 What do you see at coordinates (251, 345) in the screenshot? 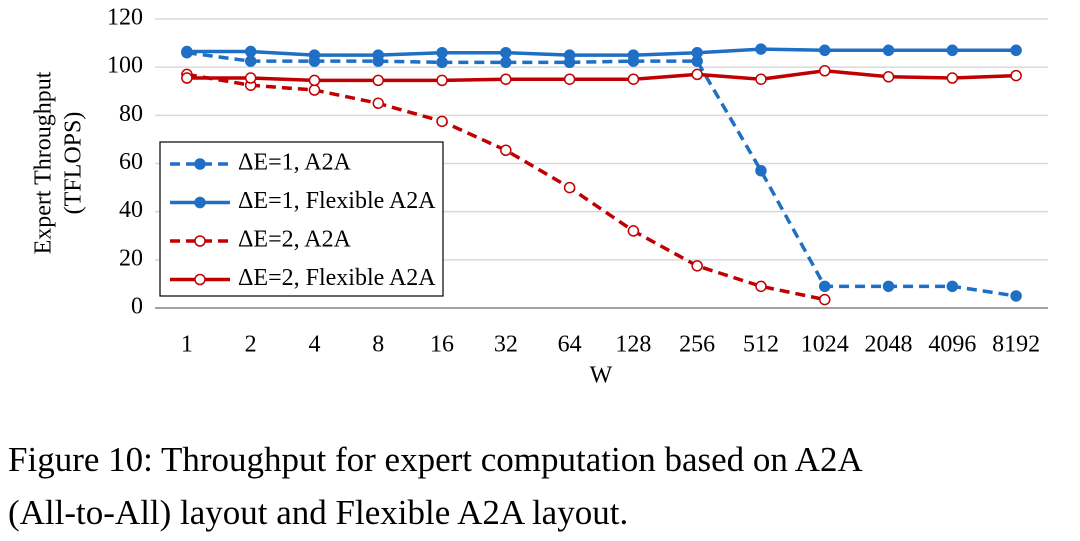
I see `x-tick-label: 2` at bounding box center [251, 345].